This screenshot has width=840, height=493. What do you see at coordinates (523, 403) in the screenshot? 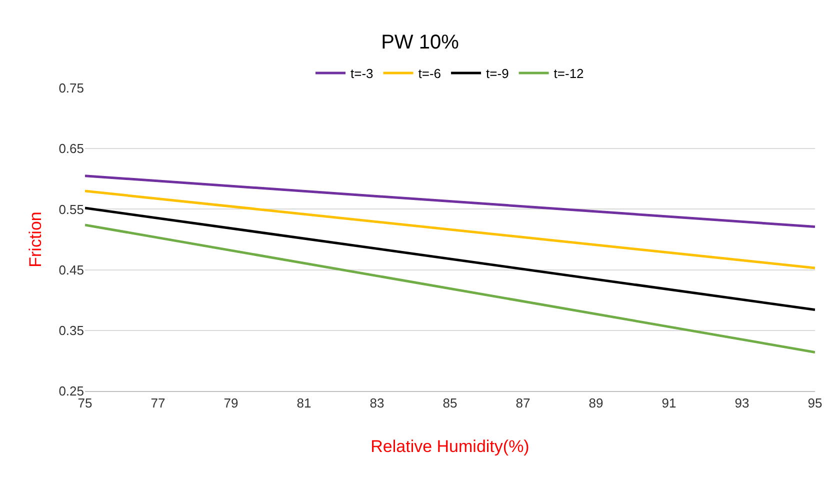
I see `x-tick-label: 87` at bounding box center [523, 403].